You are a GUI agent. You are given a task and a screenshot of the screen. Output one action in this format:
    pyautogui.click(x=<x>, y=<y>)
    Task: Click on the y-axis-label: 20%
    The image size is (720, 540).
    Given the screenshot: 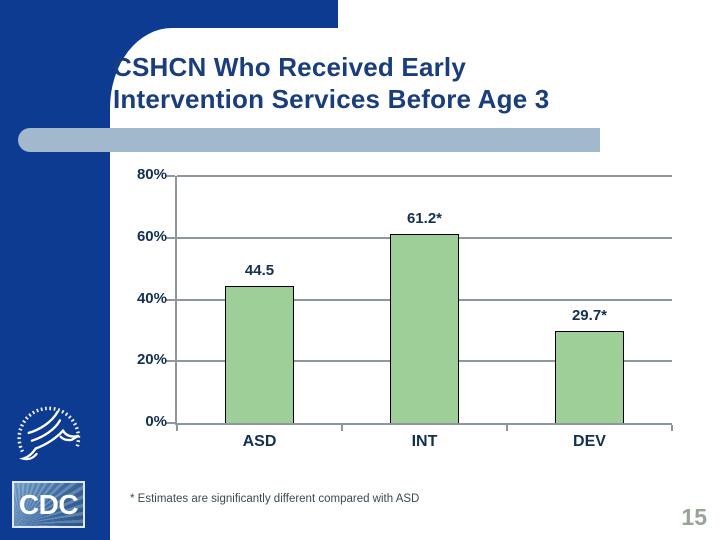 What is the action you would take?
    pyautogui.click(x=151, y=360)
    